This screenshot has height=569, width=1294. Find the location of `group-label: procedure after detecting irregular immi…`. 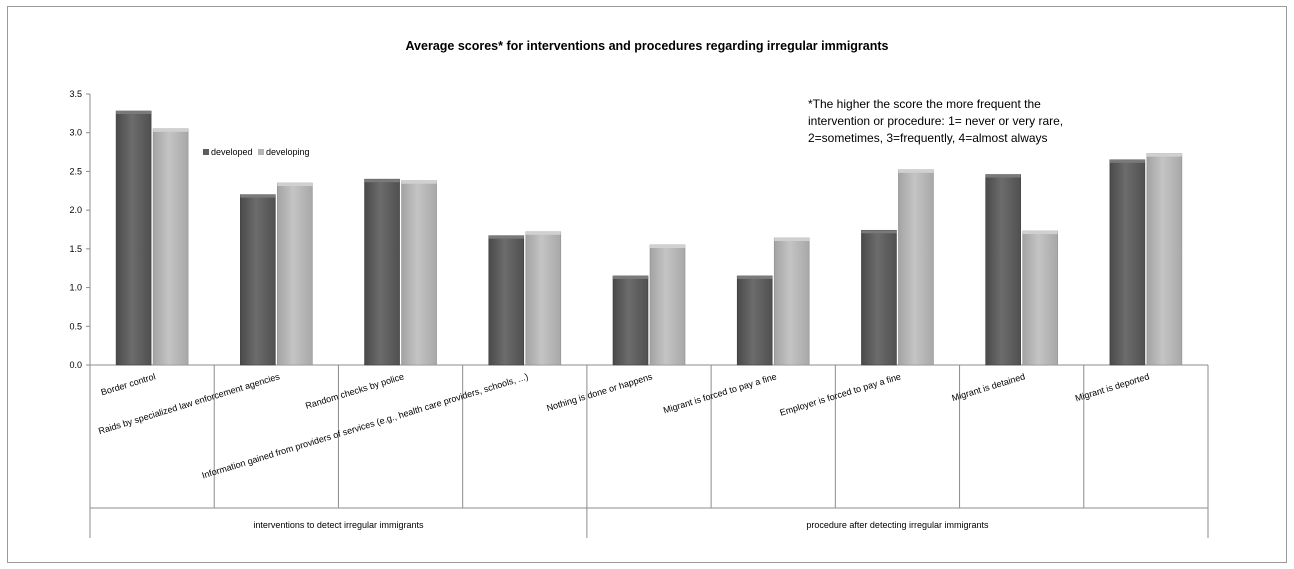

group-label: procedure after detecting irregular immi… is located at coordinates (897, 525).